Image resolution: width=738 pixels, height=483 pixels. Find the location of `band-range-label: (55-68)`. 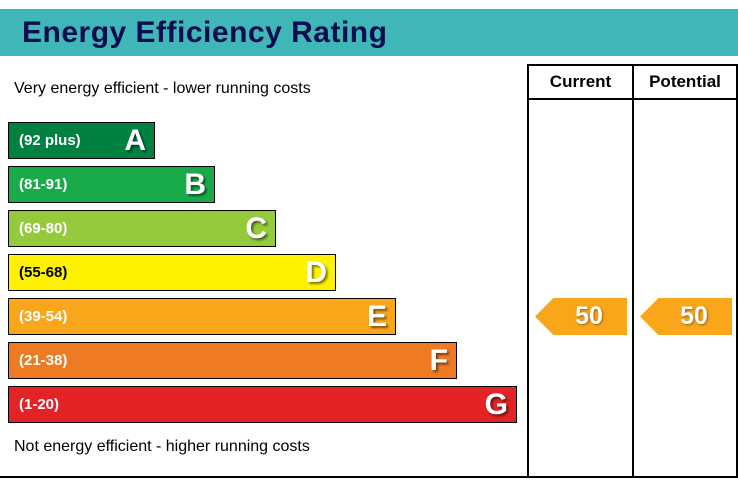

band-range-label: (55-68) is located at coordinates (43, 272).